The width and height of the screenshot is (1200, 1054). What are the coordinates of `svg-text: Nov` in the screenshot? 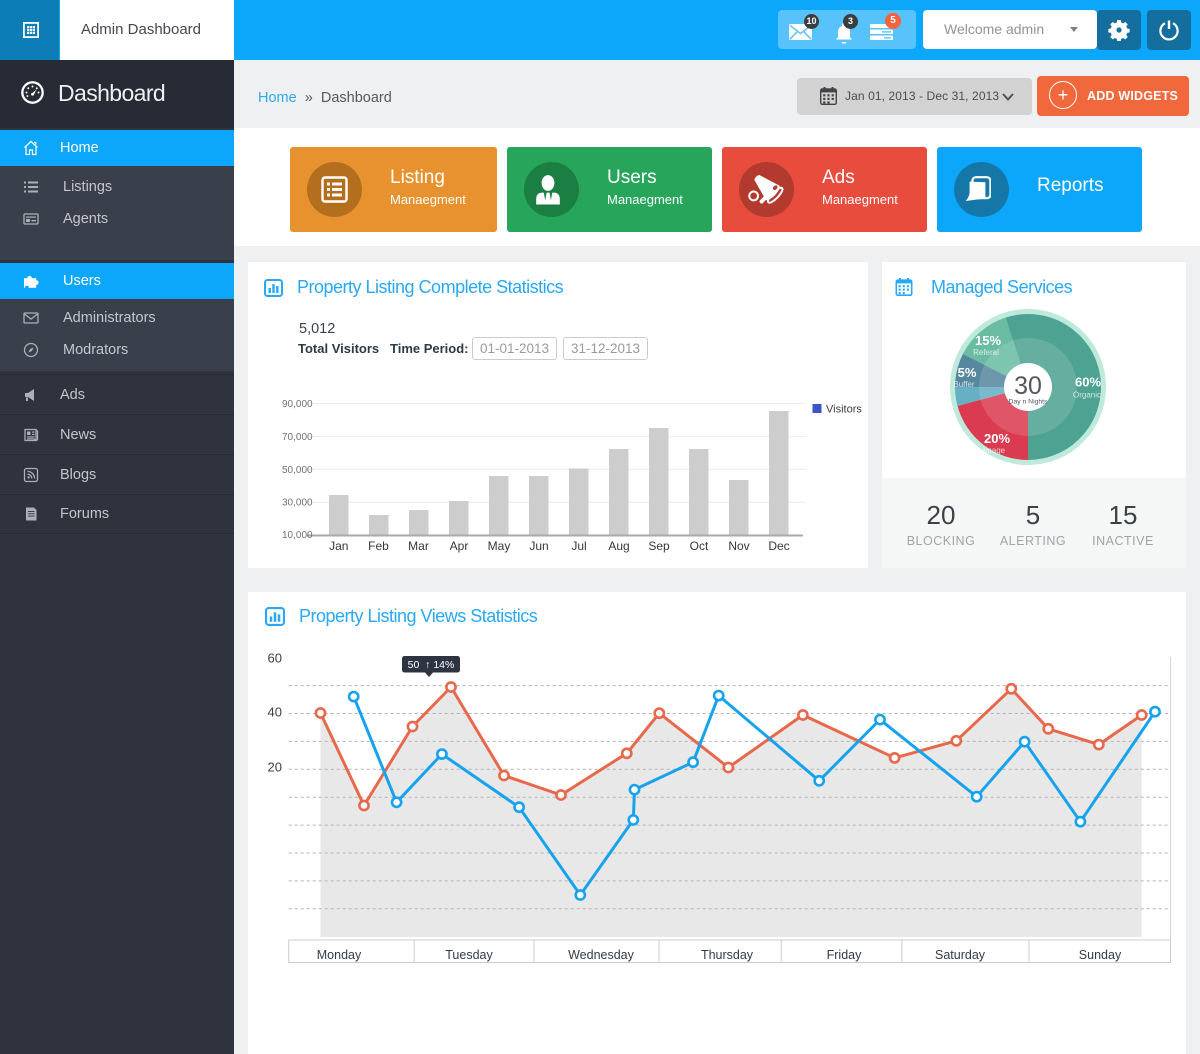 It's located at (738, 546).